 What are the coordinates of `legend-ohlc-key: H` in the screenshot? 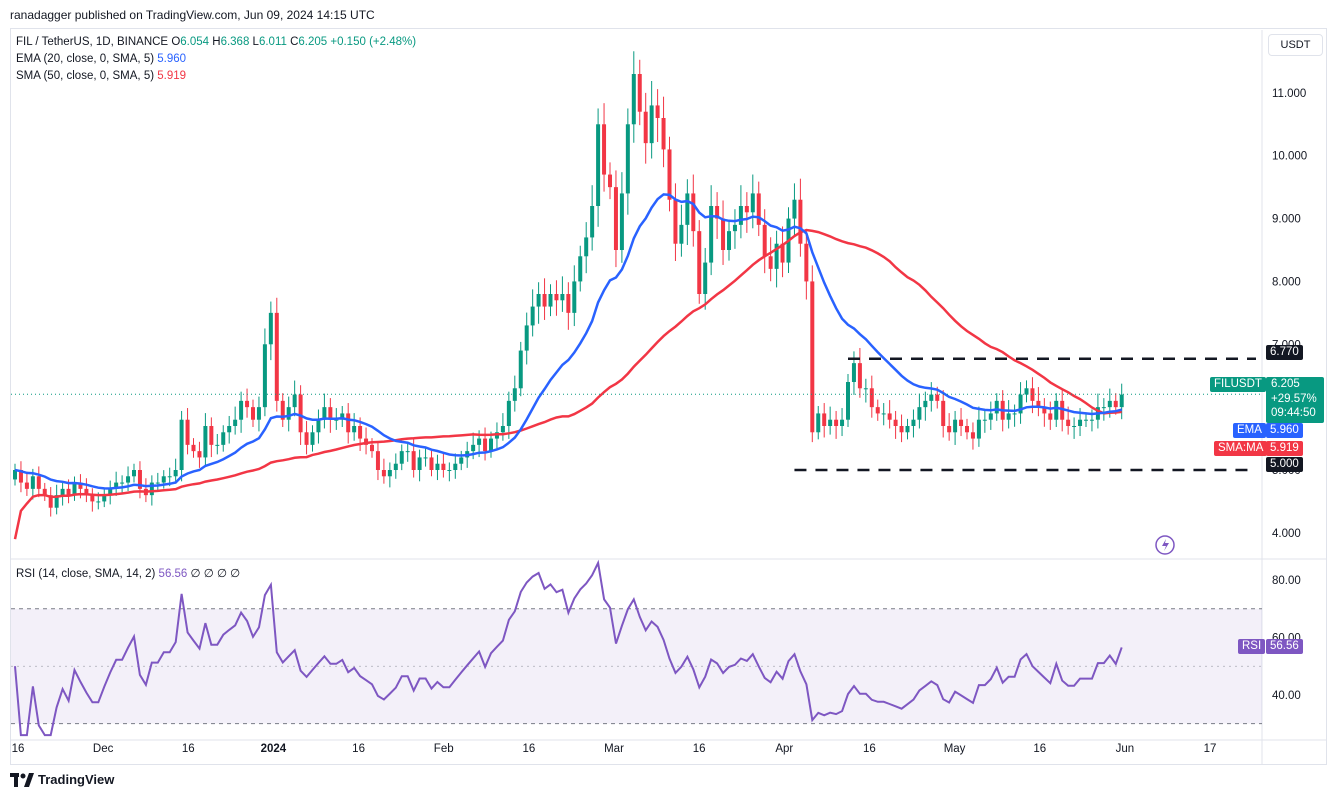 It's located at (216, 42).